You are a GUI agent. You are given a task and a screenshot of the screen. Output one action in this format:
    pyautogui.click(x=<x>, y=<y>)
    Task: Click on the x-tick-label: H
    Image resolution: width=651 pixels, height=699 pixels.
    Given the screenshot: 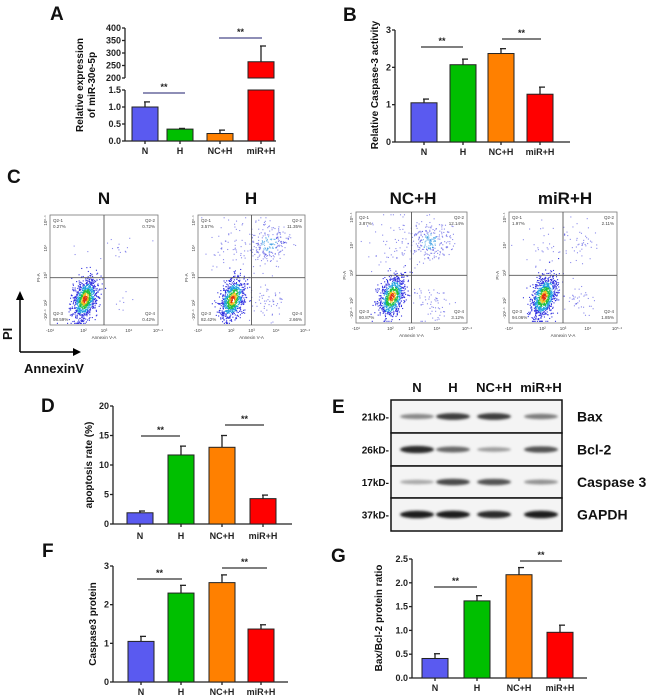 What is the action you would take?
    pyautogui.click(x=477, y=688)
    